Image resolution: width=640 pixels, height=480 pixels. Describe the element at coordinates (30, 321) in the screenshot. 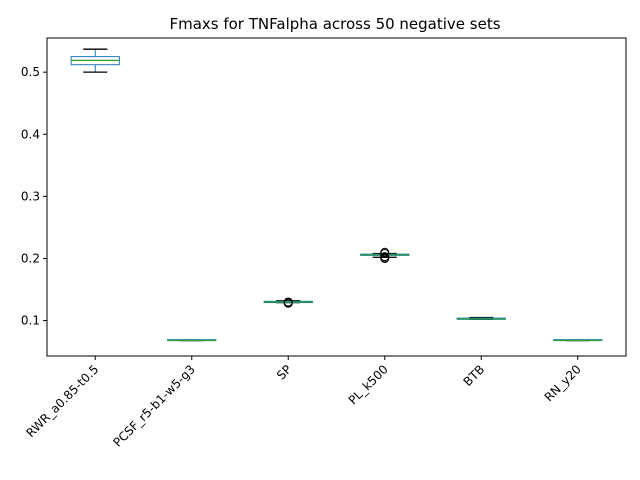

I see `y-tick-label: 0.1` at that location.